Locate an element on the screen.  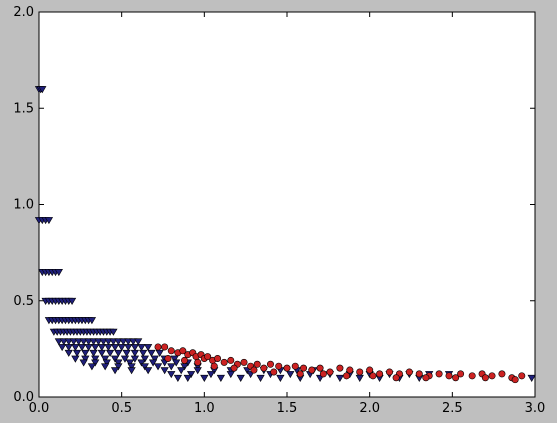
x-tick-labels: 0.0 0.5 1.0 1.5 2.0 2.5 3.0 is located at coordinates (287, 408).